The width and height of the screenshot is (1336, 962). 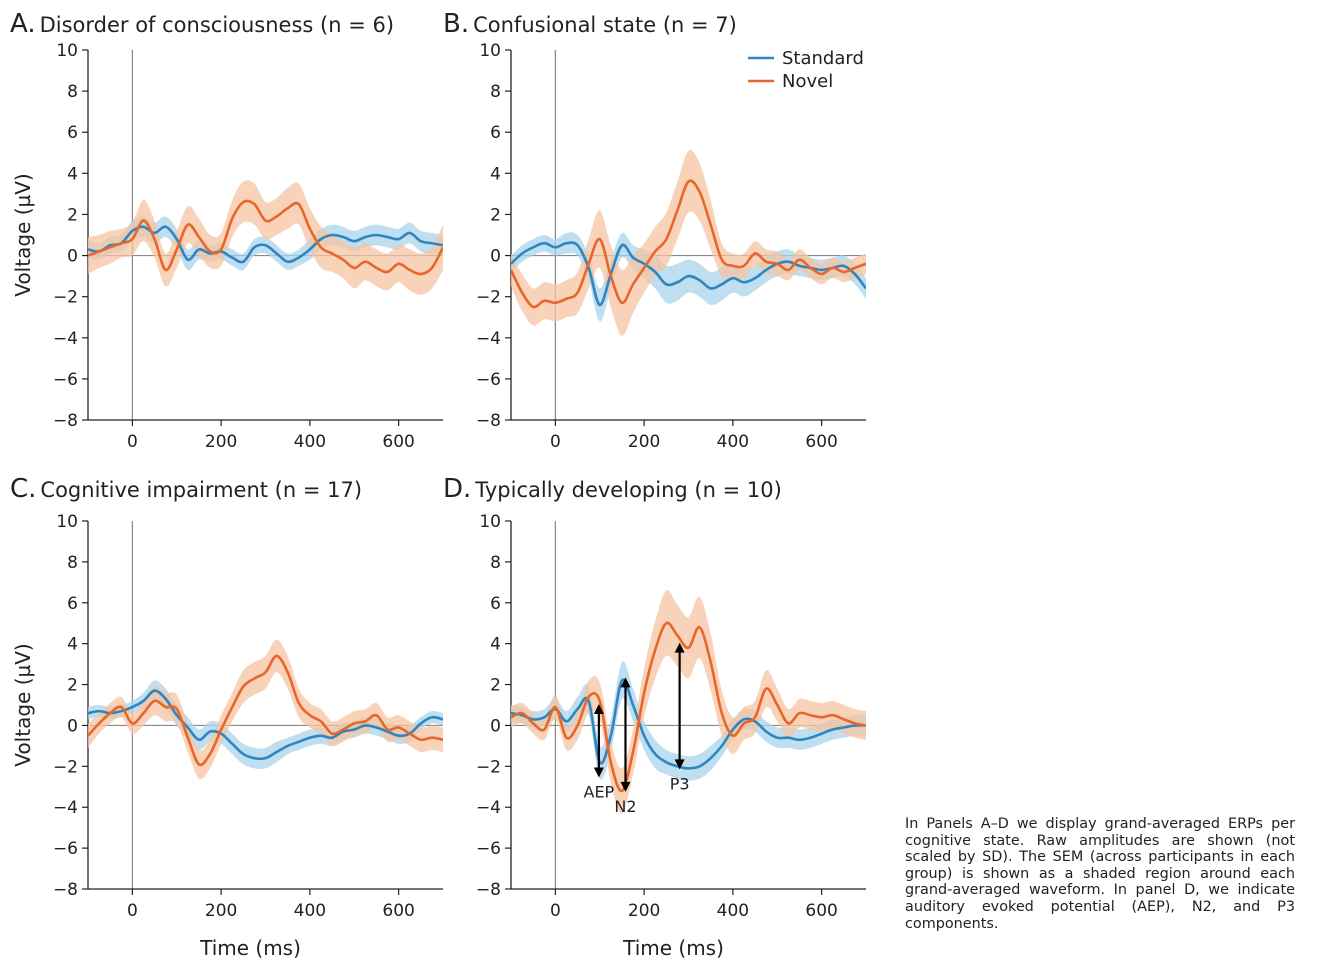 What do you see at coordinates (625, 746) in the screenshot?
I see `annotation-n2: N2` at bounding box center [625, 746].